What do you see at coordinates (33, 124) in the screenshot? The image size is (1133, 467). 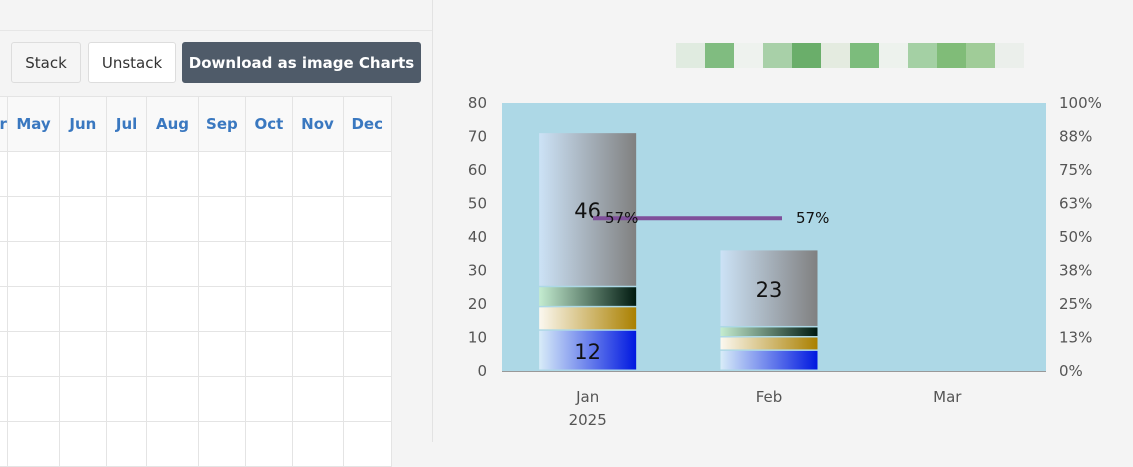 I see `month-header: May` at bounding box center [33, 124].